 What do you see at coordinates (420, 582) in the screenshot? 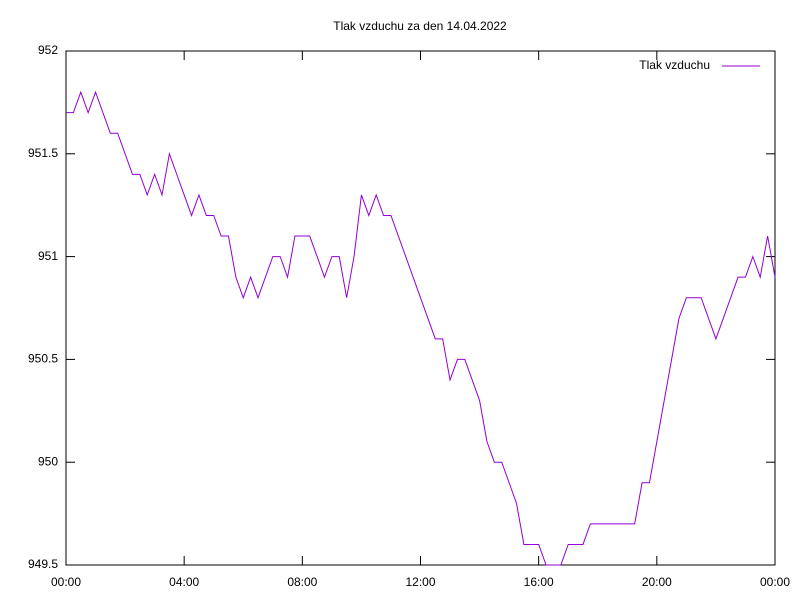
I see `x-tick-label: 12:00` at bounding box center [420, 582].